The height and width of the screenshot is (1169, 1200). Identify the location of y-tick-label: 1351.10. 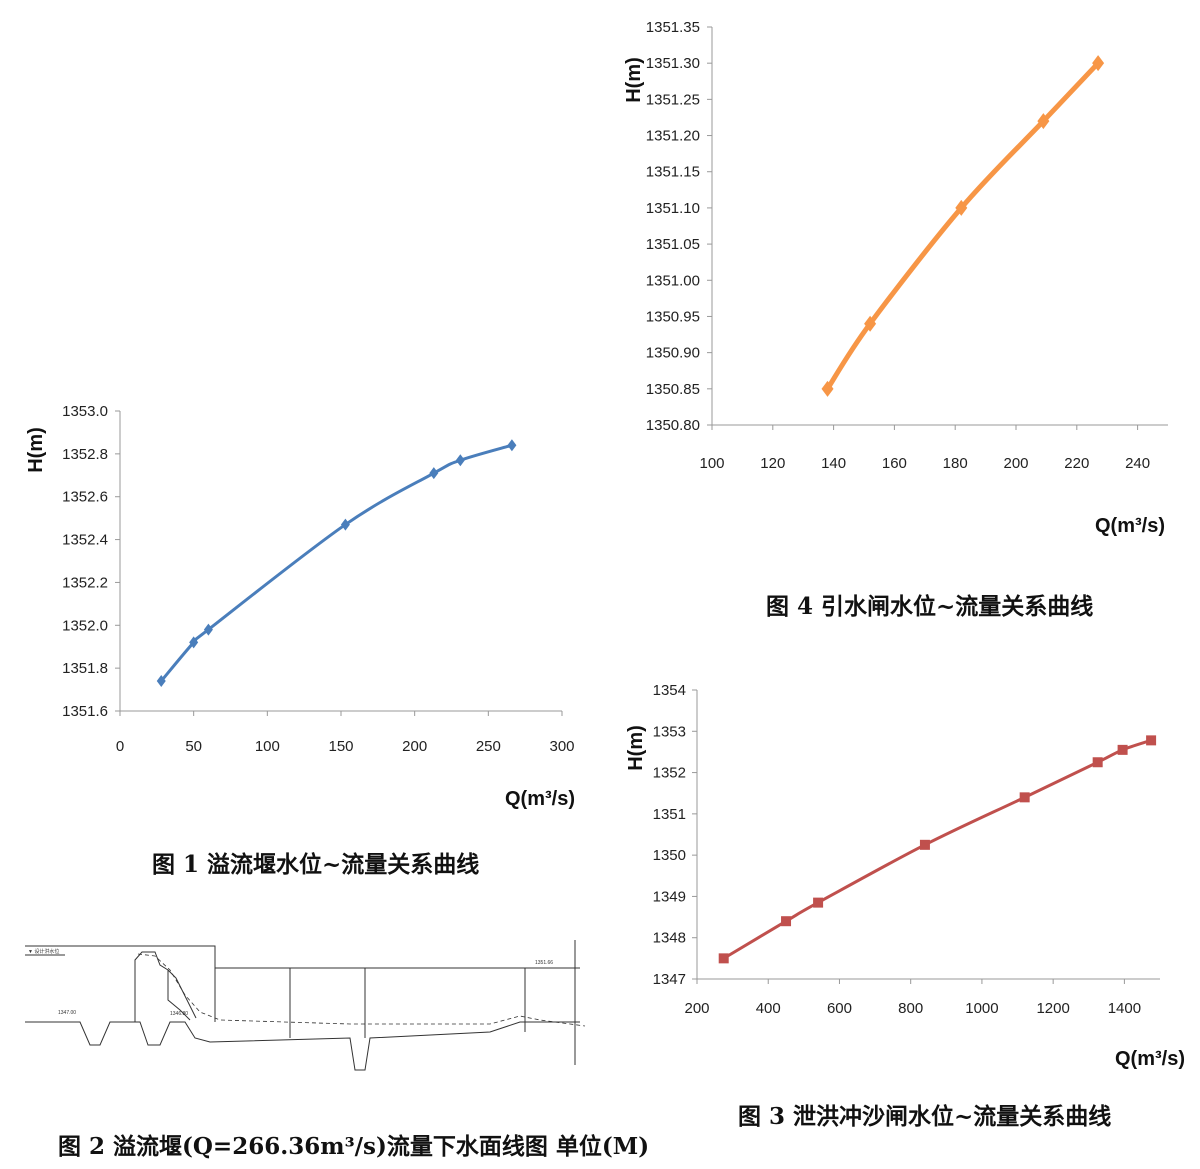
(673, 208).